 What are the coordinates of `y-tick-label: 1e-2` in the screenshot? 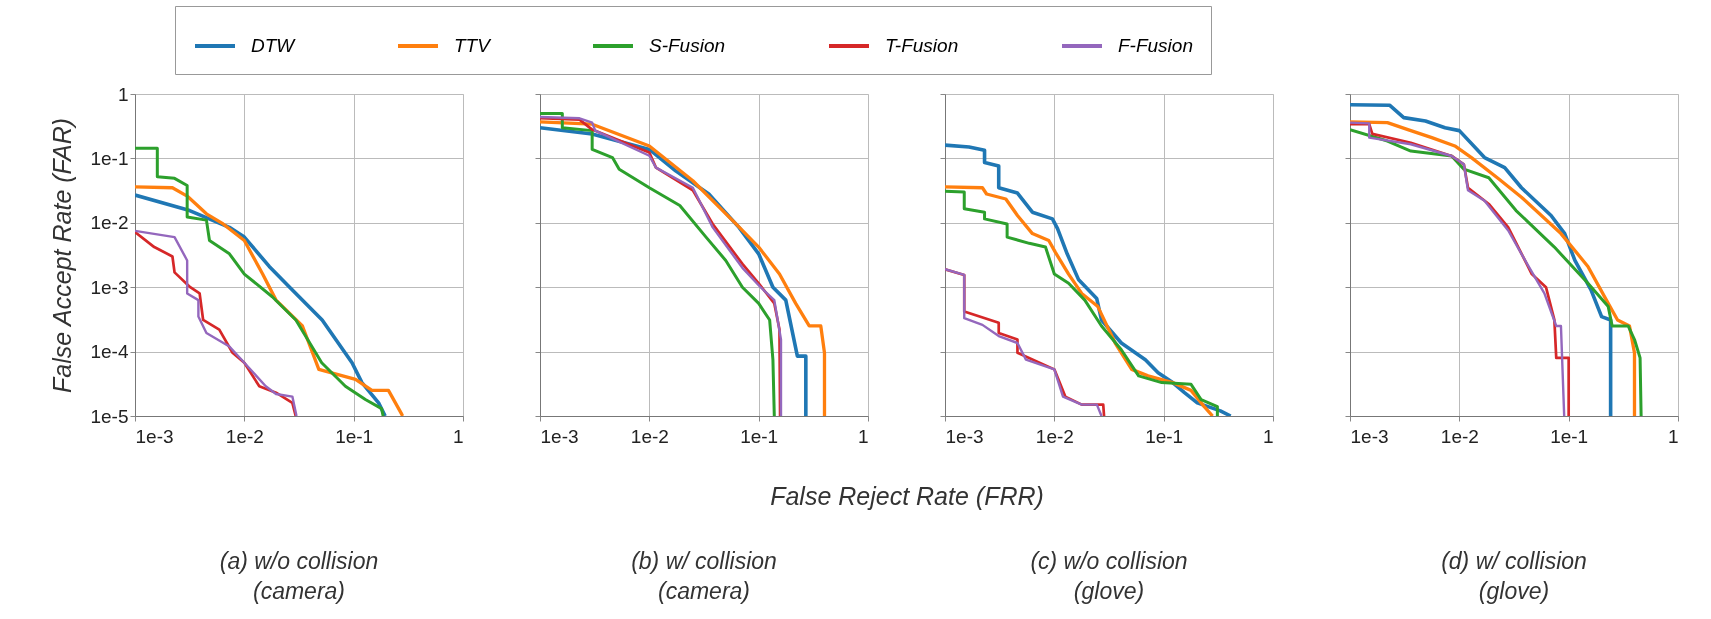 It's located at (109, 223).